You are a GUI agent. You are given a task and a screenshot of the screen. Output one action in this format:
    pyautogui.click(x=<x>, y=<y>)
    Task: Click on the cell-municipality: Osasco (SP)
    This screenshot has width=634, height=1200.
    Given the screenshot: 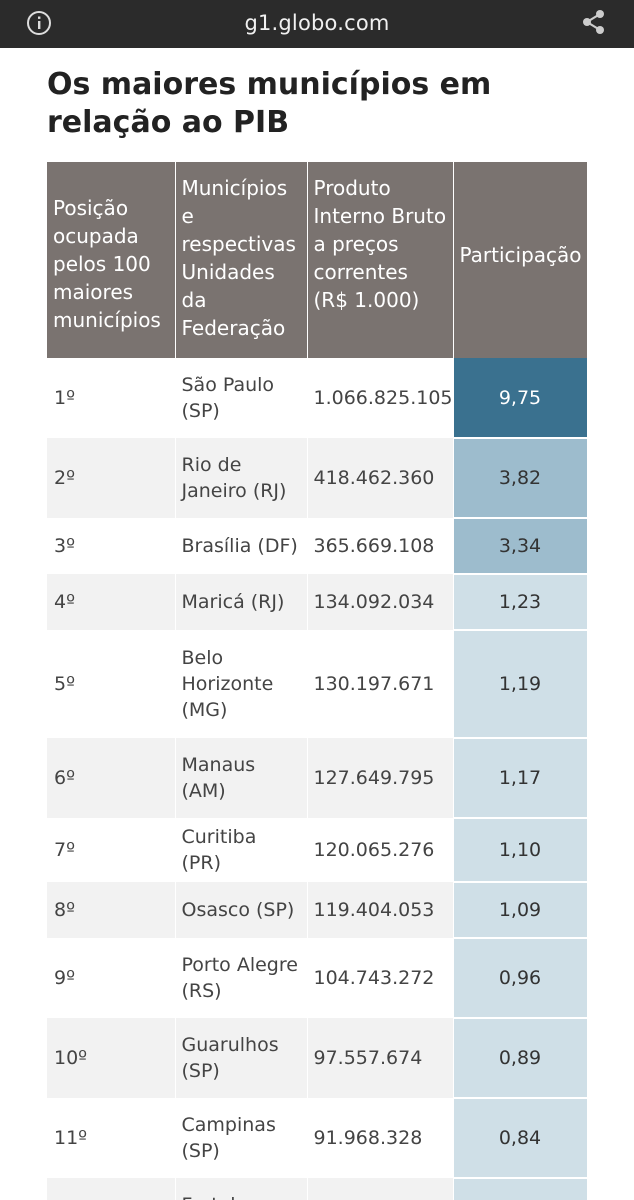 What is the action you would take?
    pyautogui.click(x=241, y=910)
    